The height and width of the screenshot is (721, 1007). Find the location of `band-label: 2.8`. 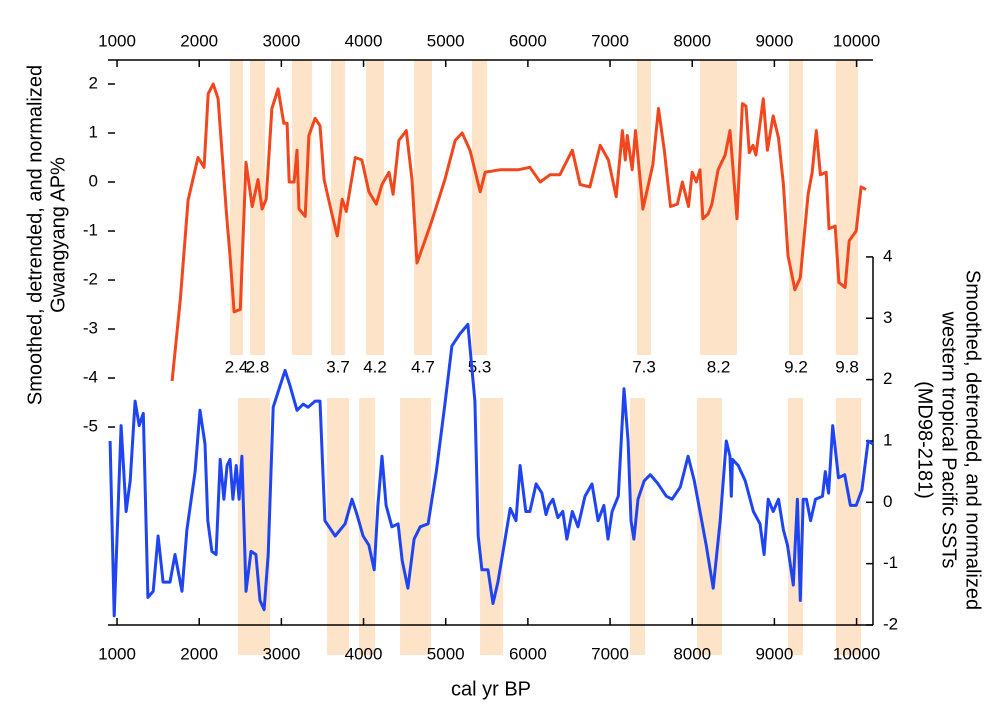

band-label: 2.8 is located at coordinates (258, 366).